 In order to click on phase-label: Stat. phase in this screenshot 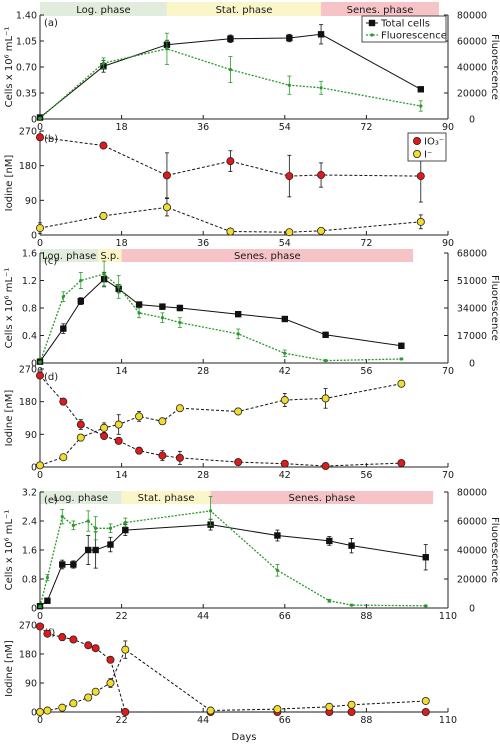, I will do `click(244, 10)`.